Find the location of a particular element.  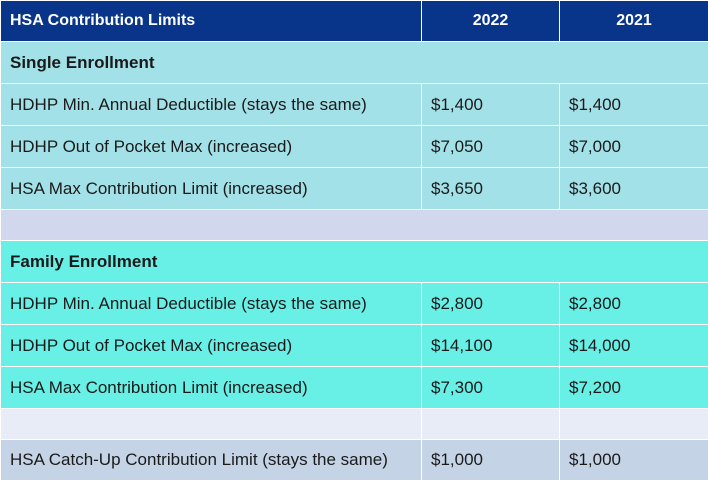

section-heading-family: Family Enrollment is located at coordinates (354, 261).